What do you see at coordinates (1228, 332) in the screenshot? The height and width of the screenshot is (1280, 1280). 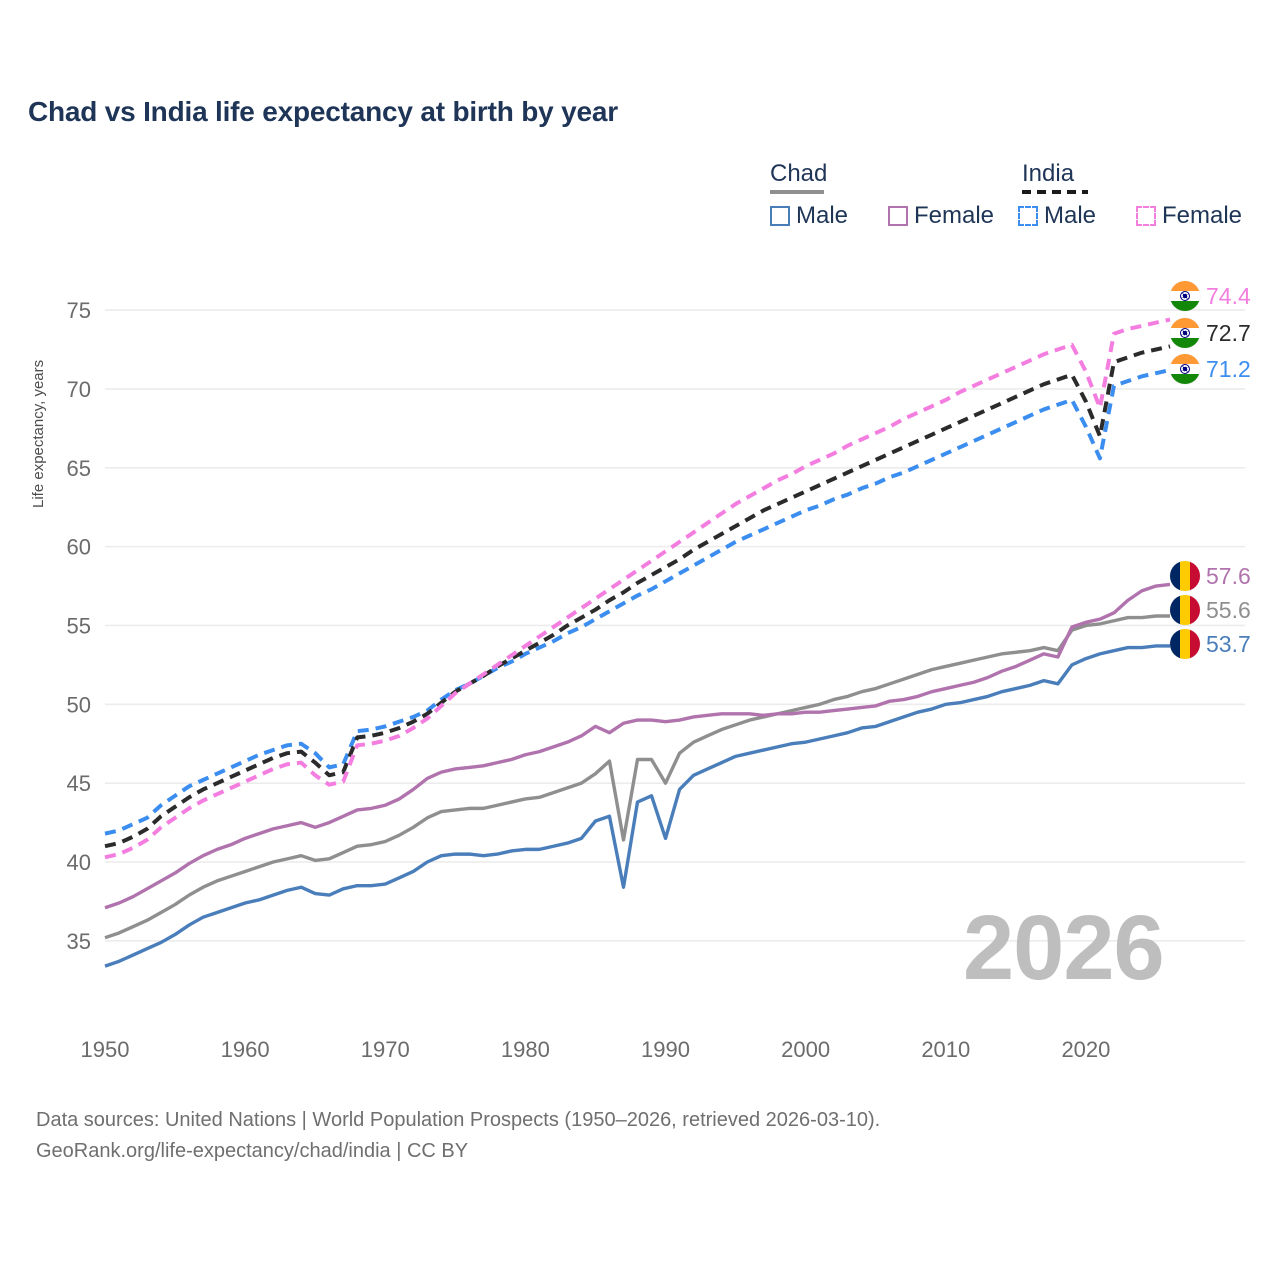 I see `endpoint-value: 72.7` at bounding box center [1228, 332].